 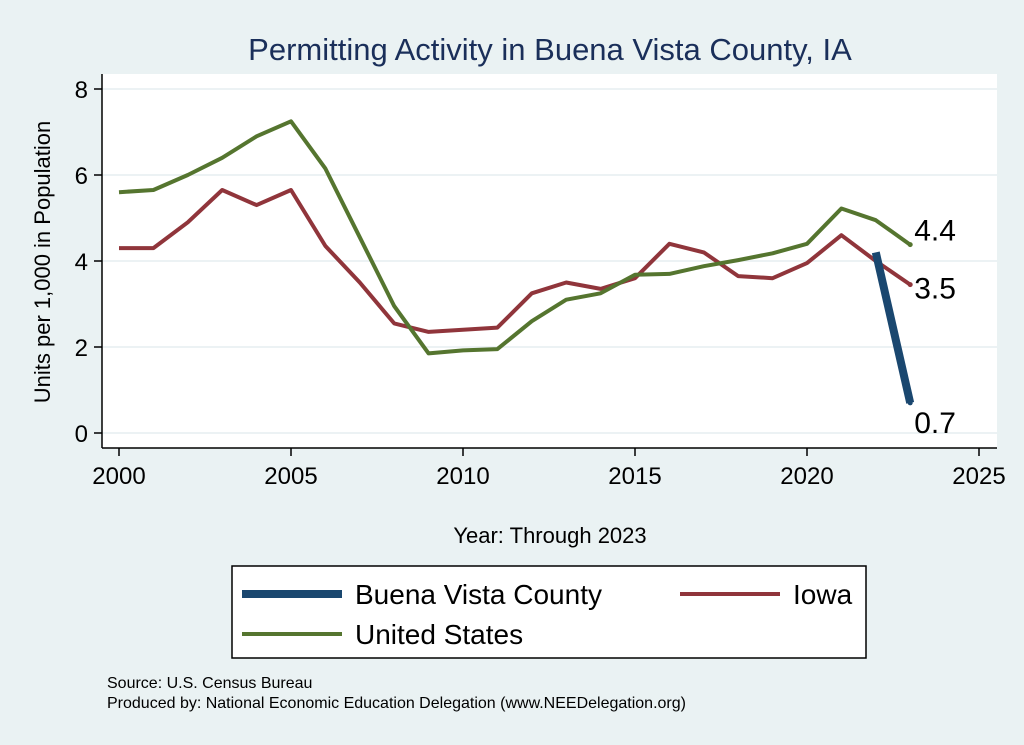 I want to click on x-tick-label: 2000, so click(x=118, y=476).